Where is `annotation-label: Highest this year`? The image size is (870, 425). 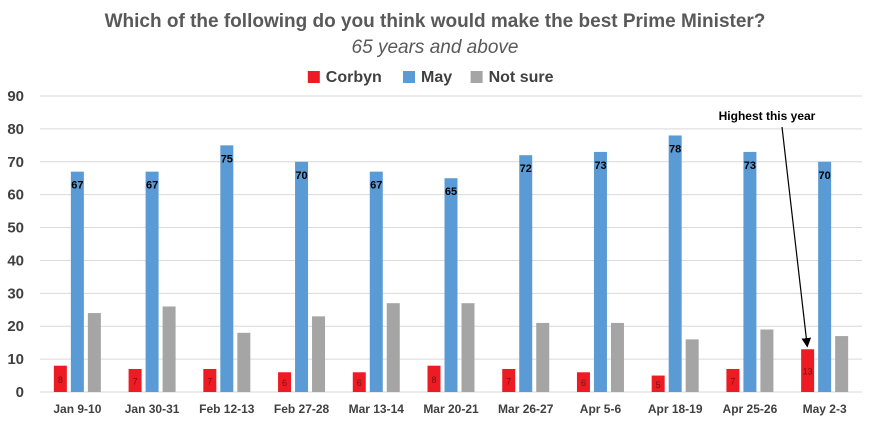 annotation-label: Highest this year is located at coordinates (767, 116).